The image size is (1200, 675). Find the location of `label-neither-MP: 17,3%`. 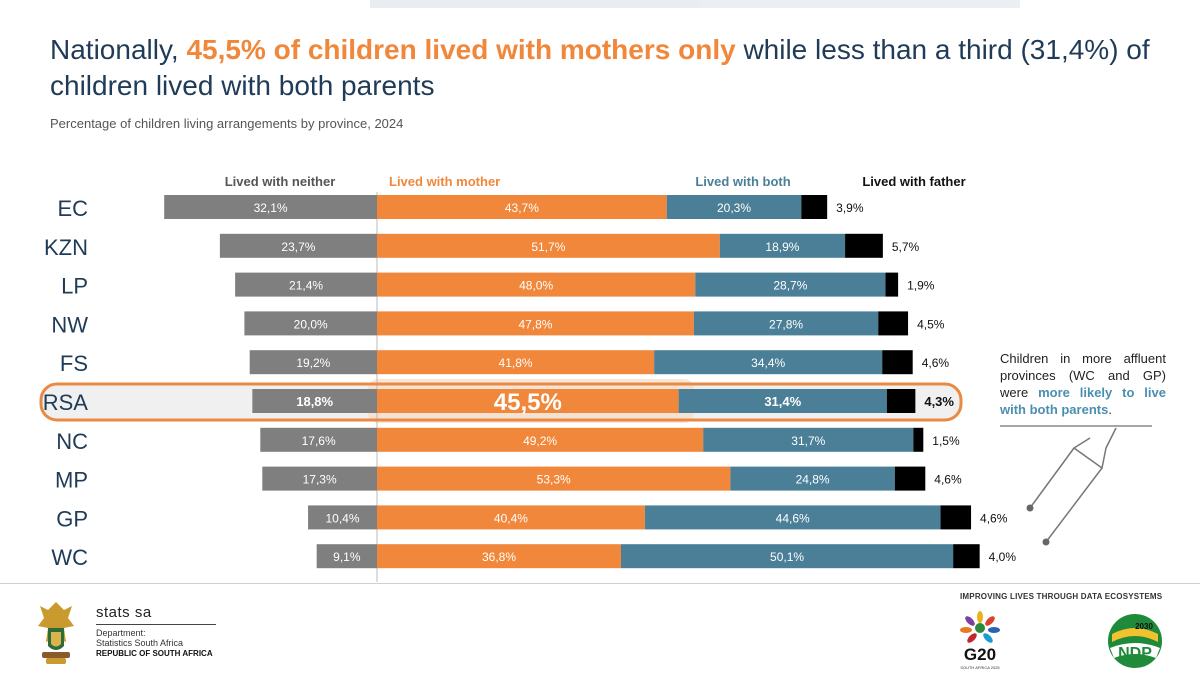

label-neither-MP: 17,3% is located at coordinates (320, 480).